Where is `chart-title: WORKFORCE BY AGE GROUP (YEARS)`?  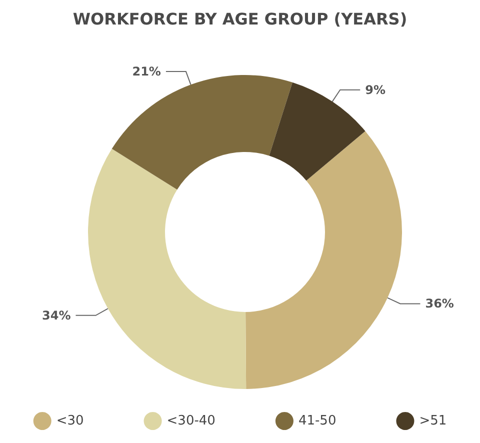
chart-title: WORKFORCE BY AGE GROUP (YEARS) is located at coordinates (240, 19).